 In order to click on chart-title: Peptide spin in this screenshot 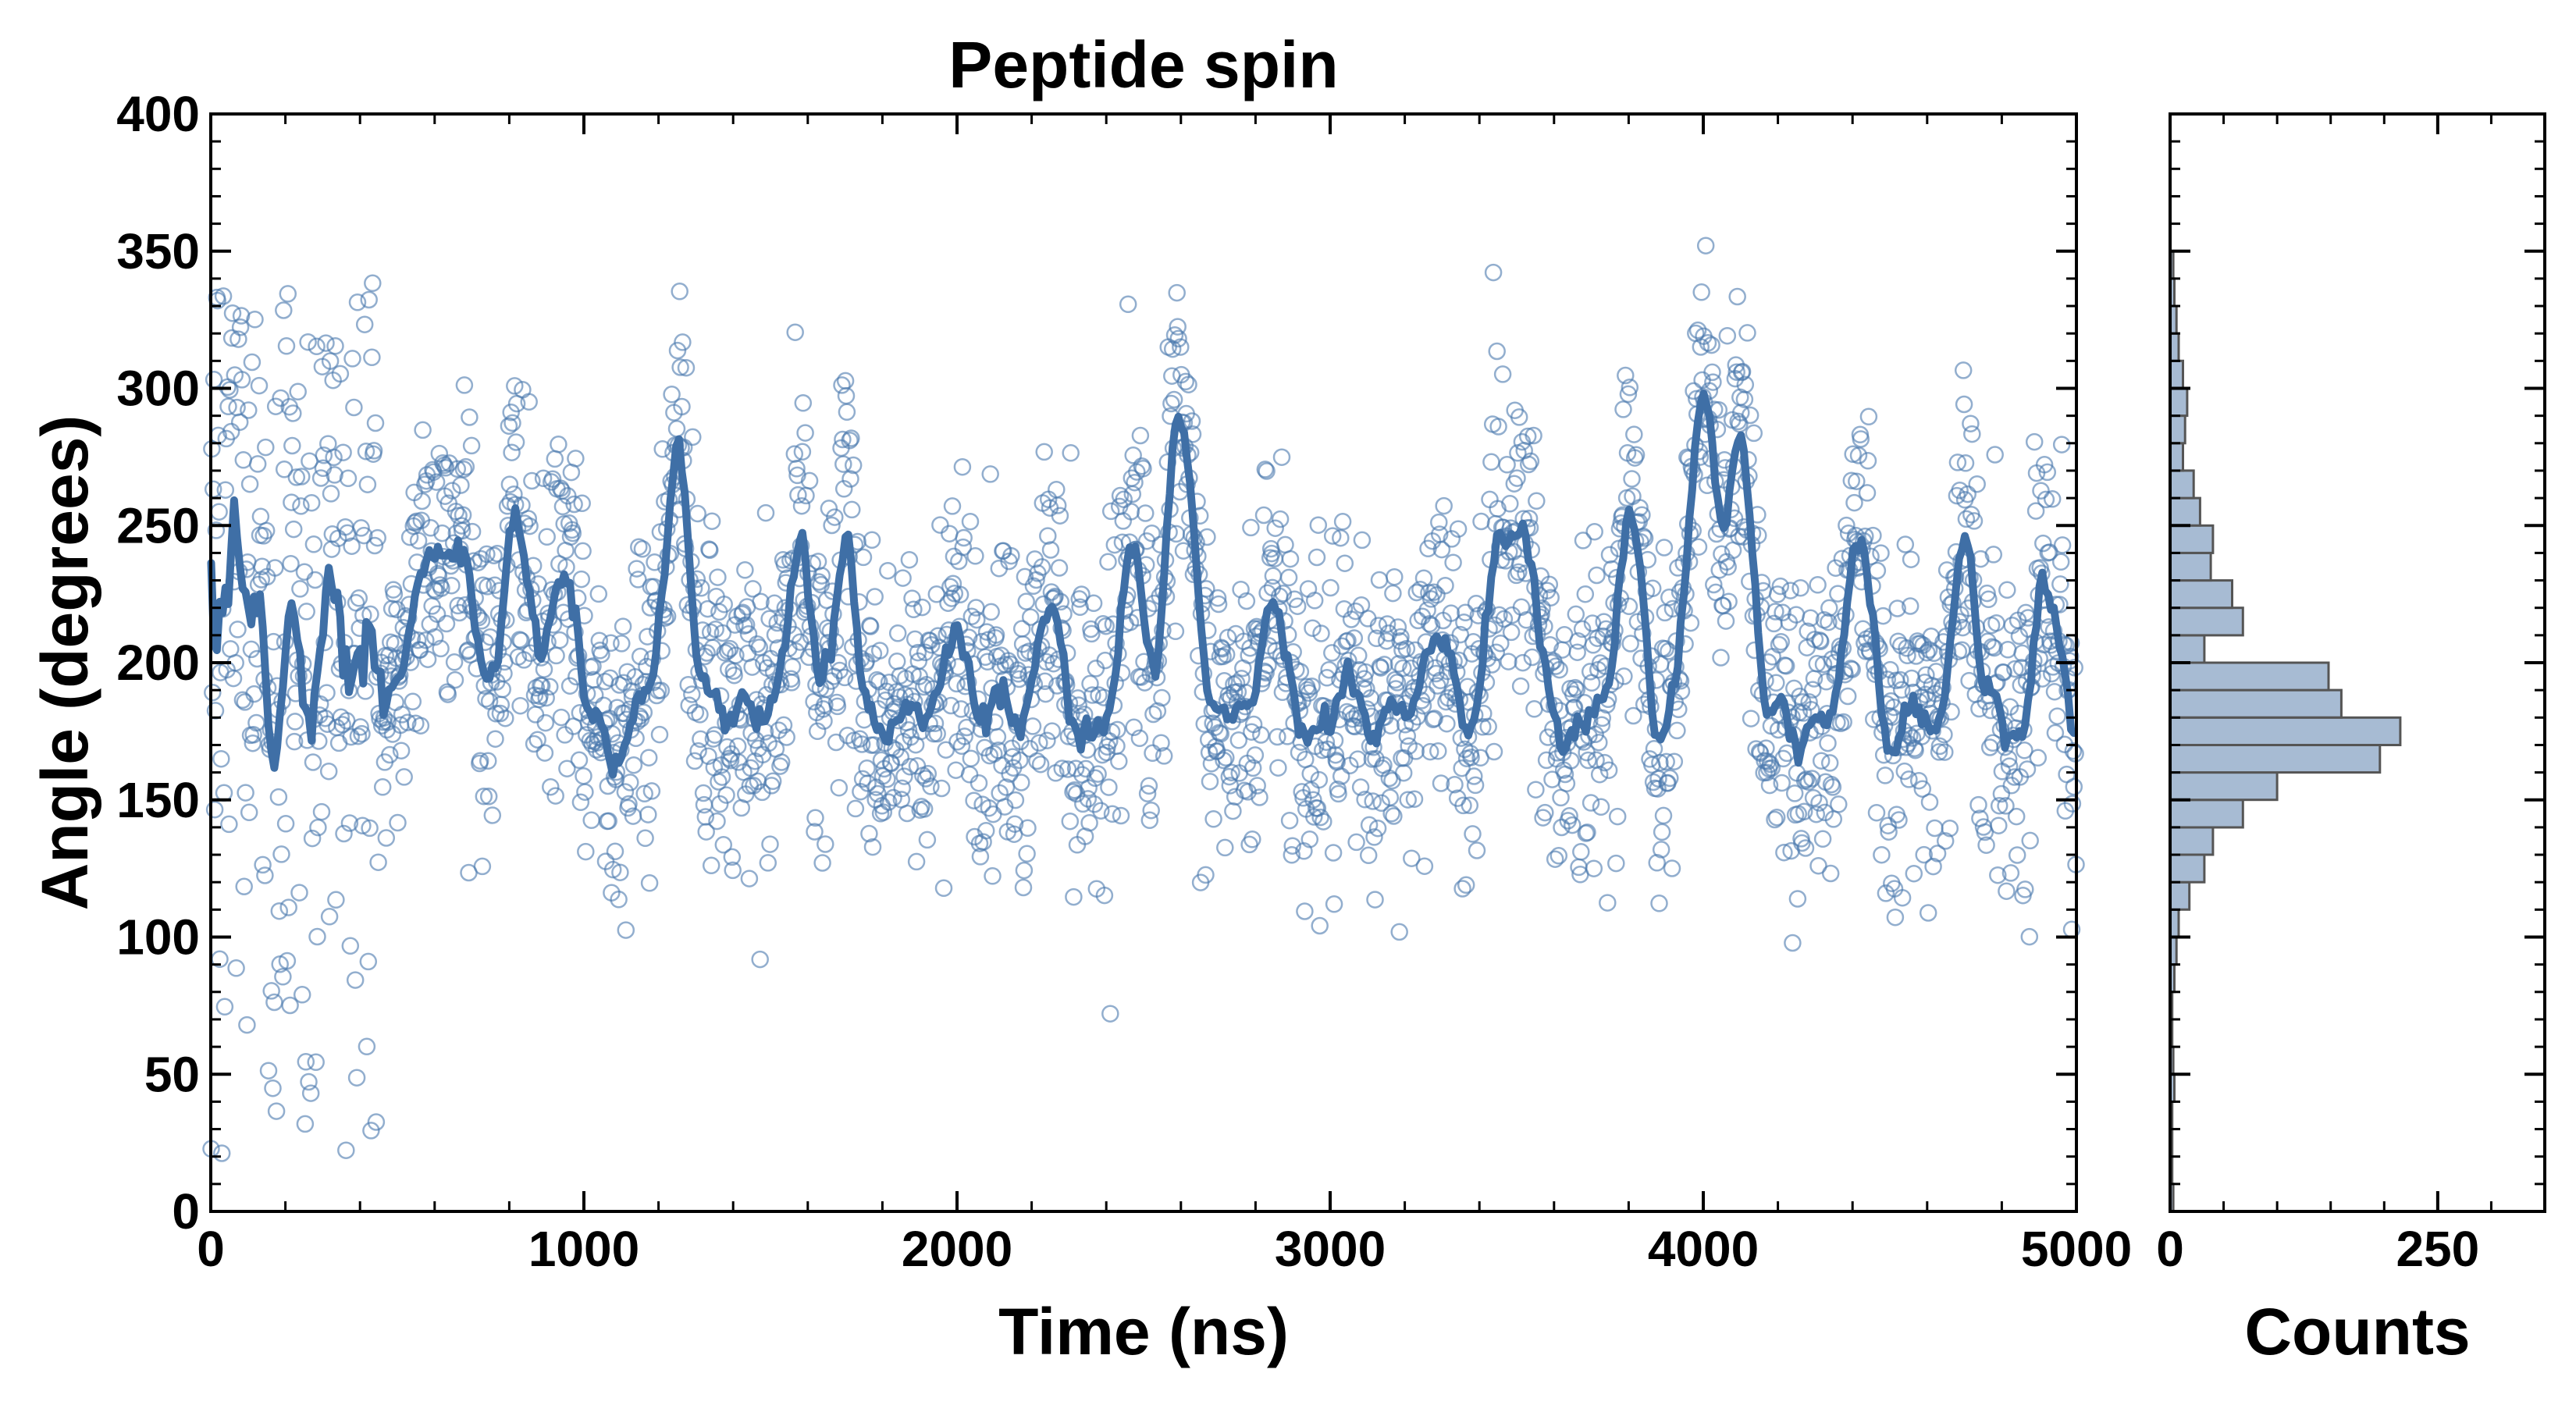, I will do `click(1143, 64)`.